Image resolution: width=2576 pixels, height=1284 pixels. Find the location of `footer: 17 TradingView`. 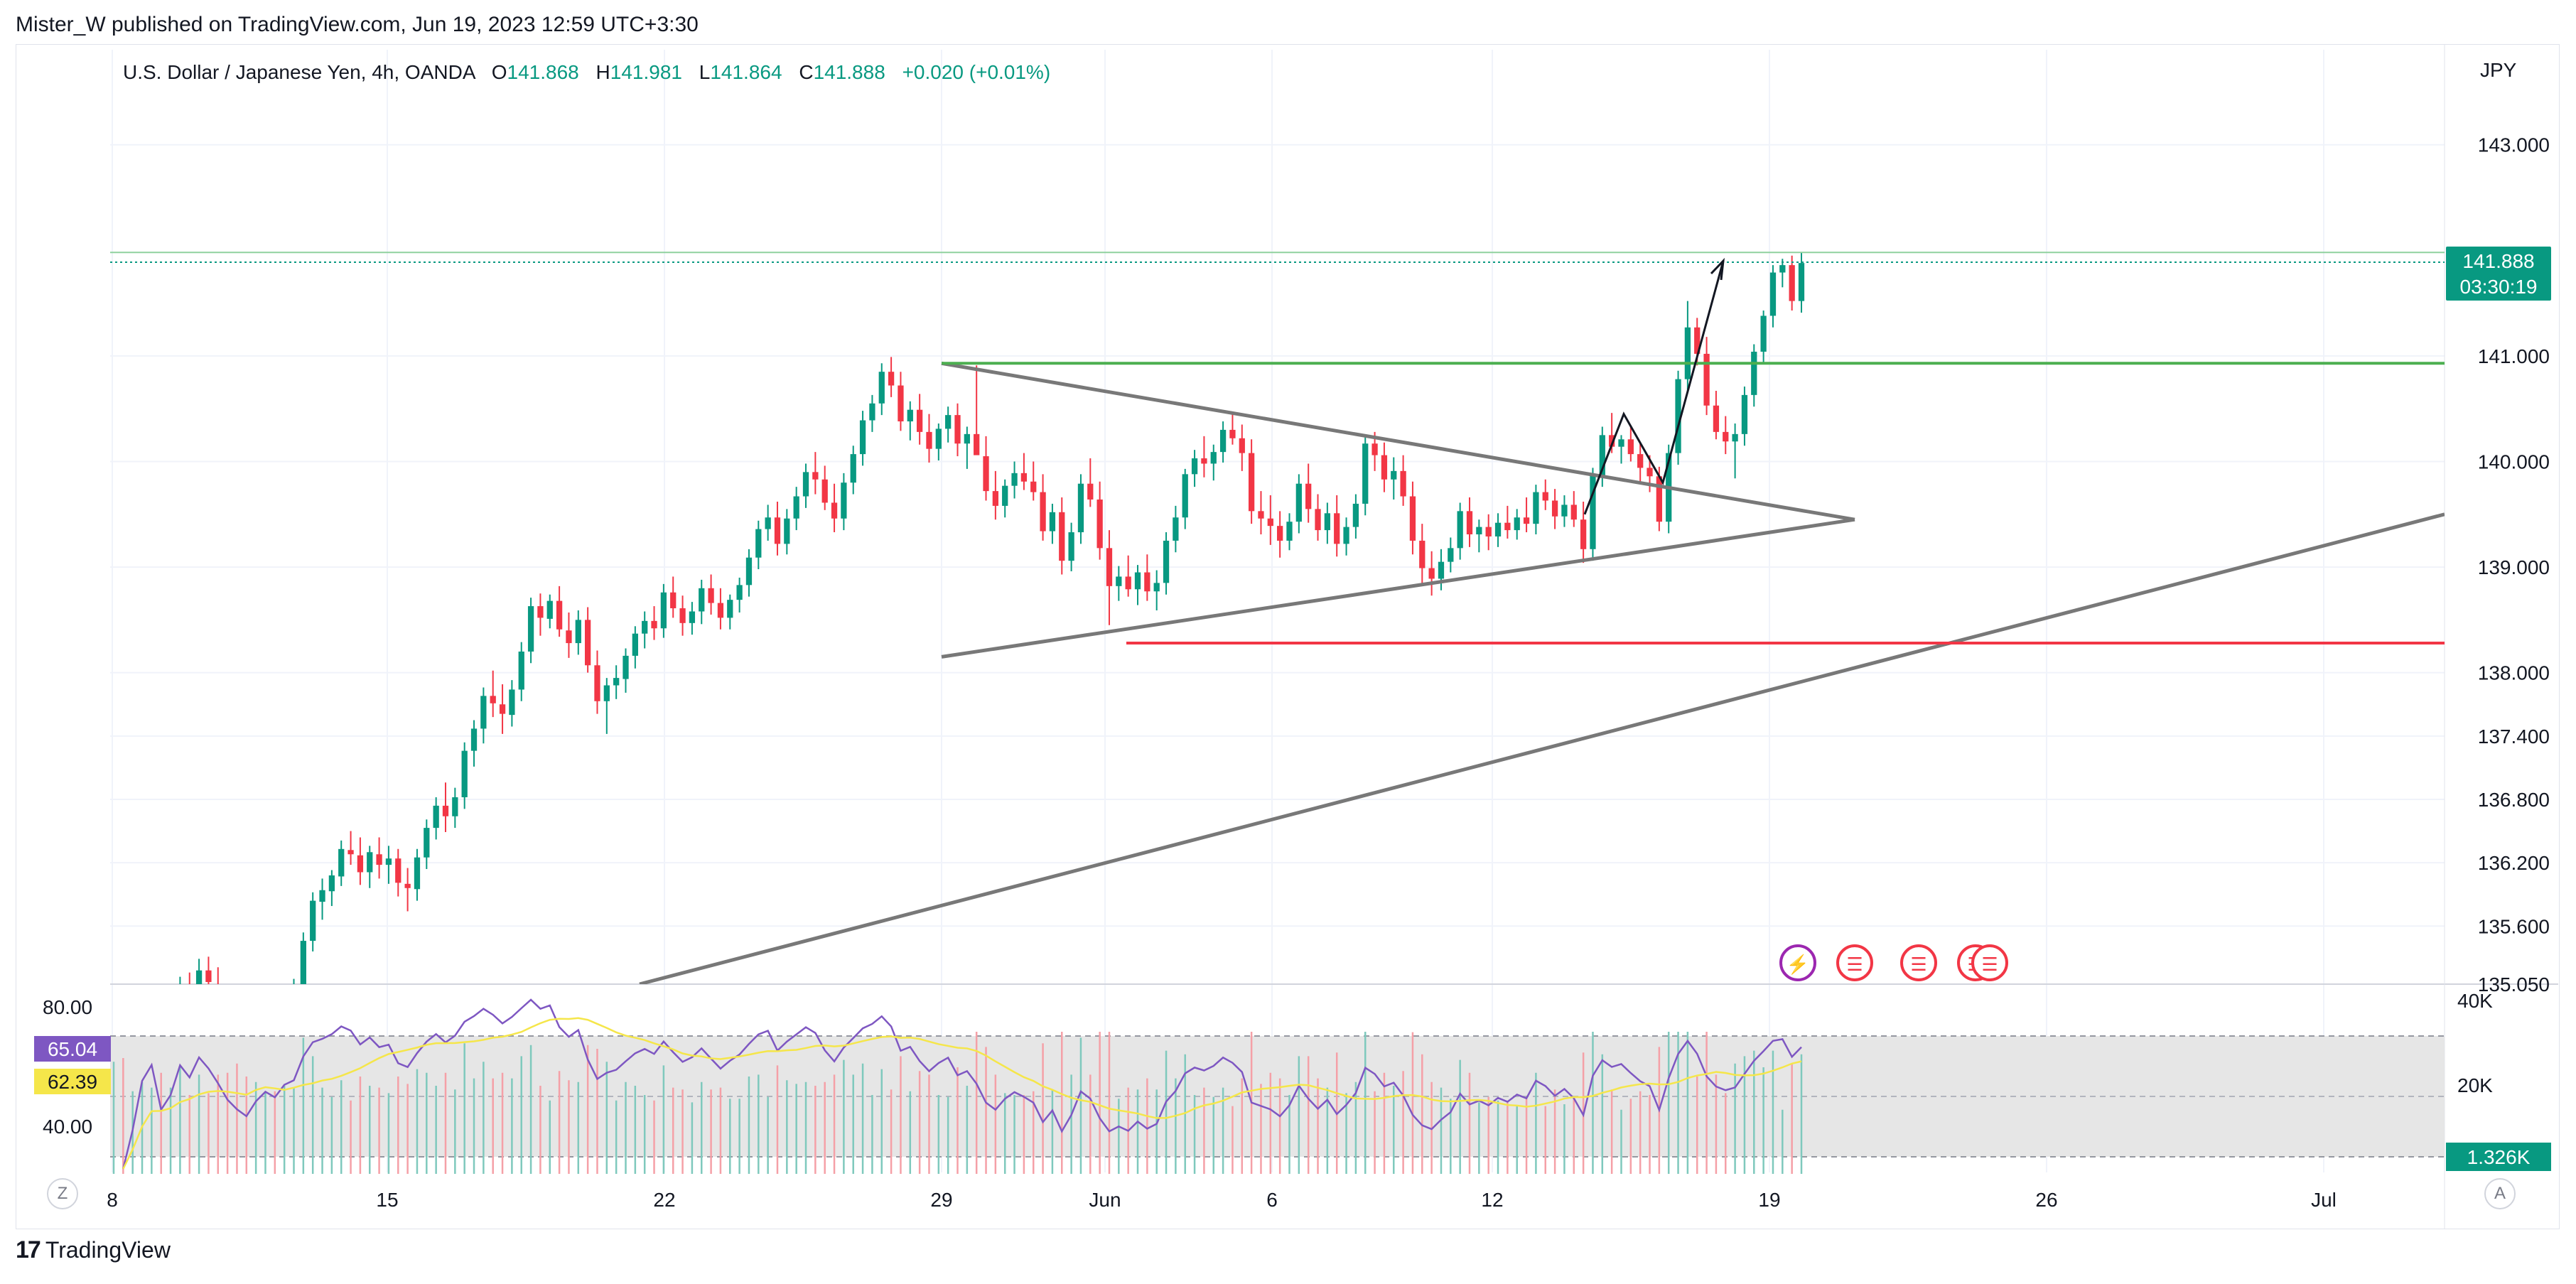

footer: 17 TradingView is located at coordinates (94, 1250).